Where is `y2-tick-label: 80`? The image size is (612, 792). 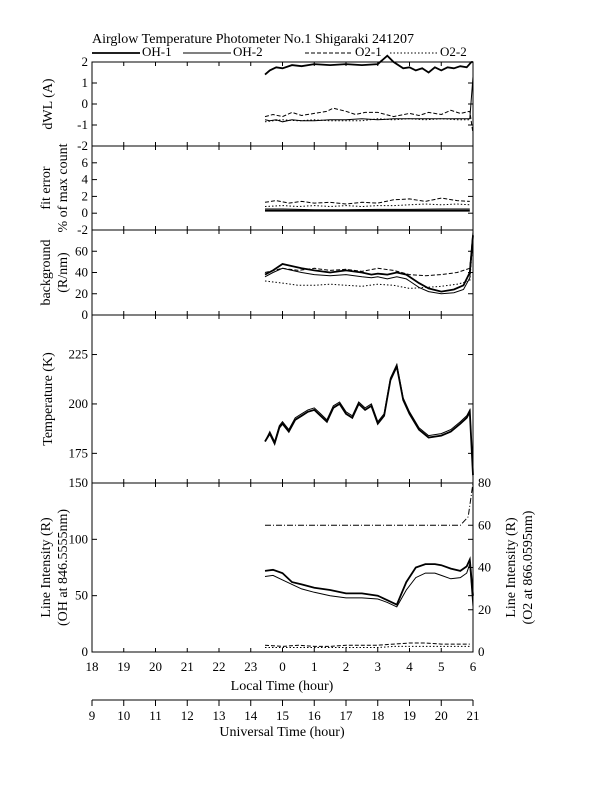 y2-tick-label: 80 is located at coordinates (484, 482).